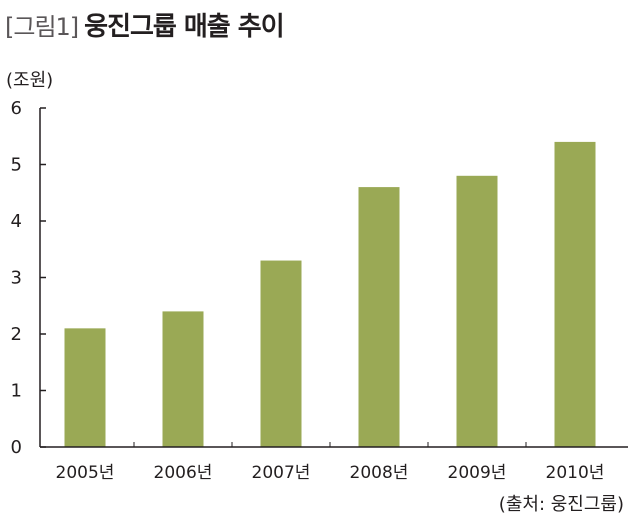 The width and height of the screenshot is (640, 523). Describe the element at coordinates (42, 27) in the screenshot. I see `figure-label: [그림1]` at that location.